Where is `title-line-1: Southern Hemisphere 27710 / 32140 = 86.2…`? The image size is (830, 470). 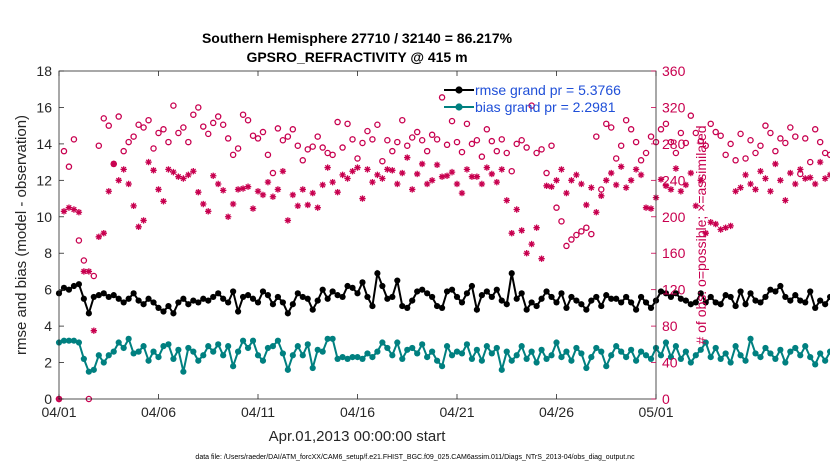
title-line-1: Southern Hemisphere 27710 / 32140 = 86.2… is located at coordinates (357, 38).